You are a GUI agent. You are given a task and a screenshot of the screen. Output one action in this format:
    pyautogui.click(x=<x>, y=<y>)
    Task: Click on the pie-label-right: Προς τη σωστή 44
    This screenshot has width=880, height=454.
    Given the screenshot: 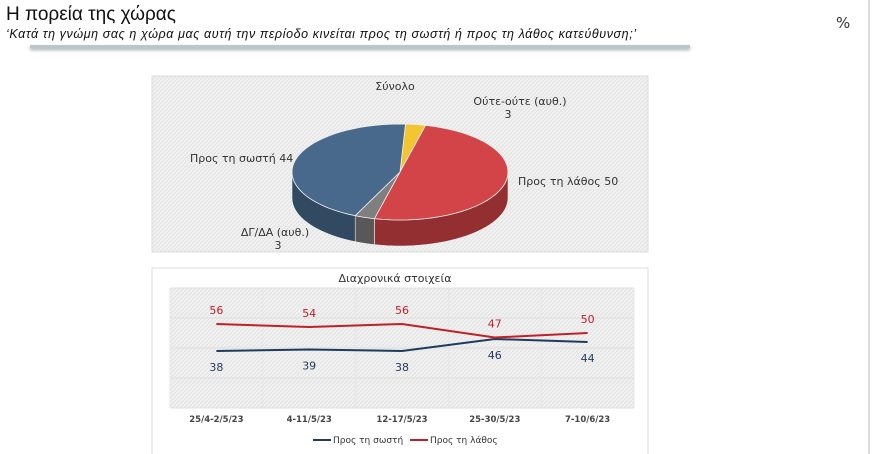 What is the action you would take?
    pyautogui.click(x=241, y=158)
    